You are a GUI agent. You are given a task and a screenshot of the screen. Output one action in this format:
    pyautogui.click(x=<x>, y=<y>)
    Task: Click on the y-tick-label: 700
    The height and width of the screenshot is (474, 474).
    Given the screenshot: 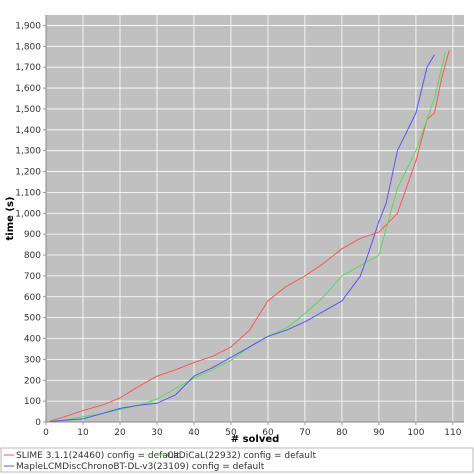 What is the action you would take?
    pyautogui.click(x=32, y=277)
    